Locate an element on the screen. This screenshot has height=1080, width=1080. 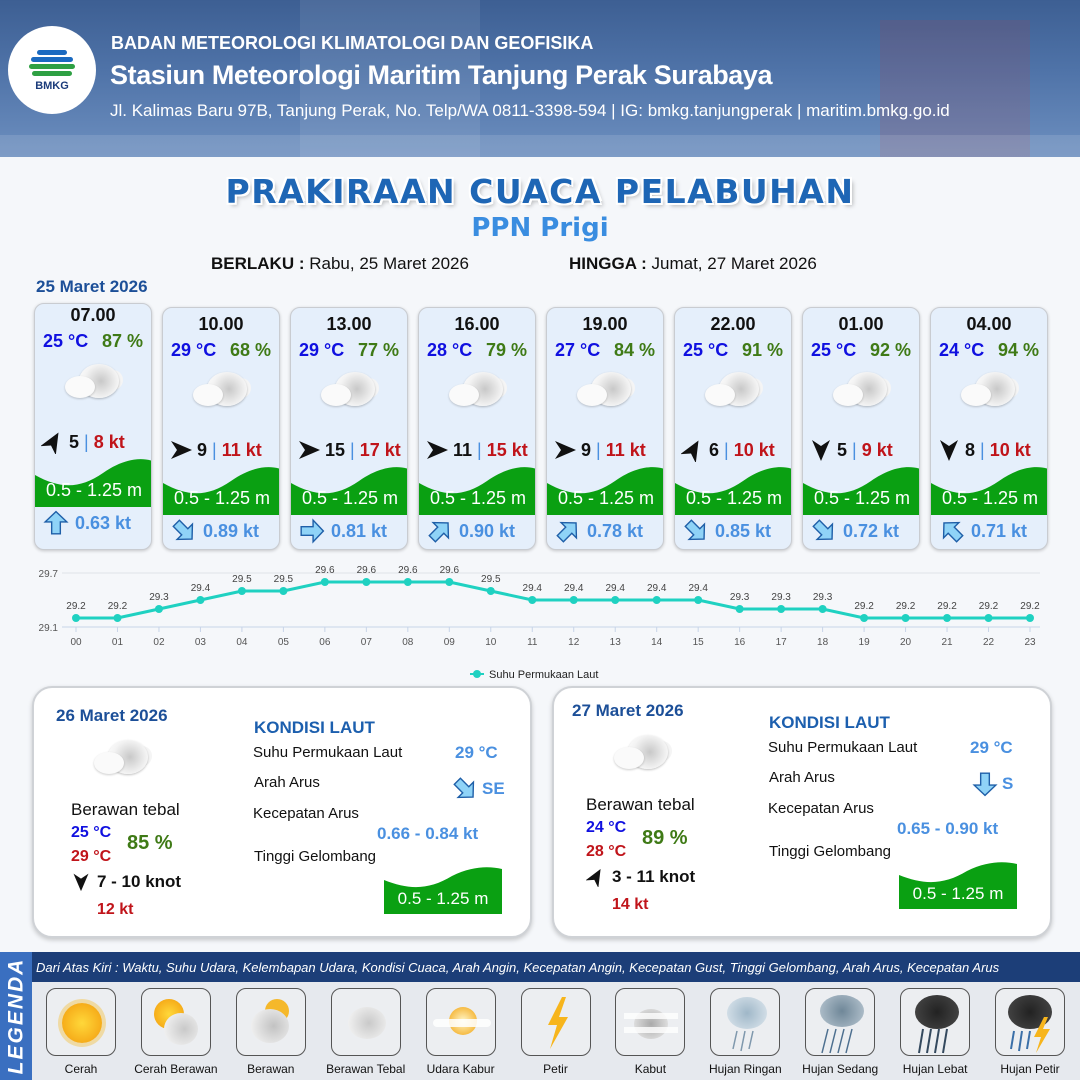
legend-title: LEGENDA is located at coordinates (15, 1016).